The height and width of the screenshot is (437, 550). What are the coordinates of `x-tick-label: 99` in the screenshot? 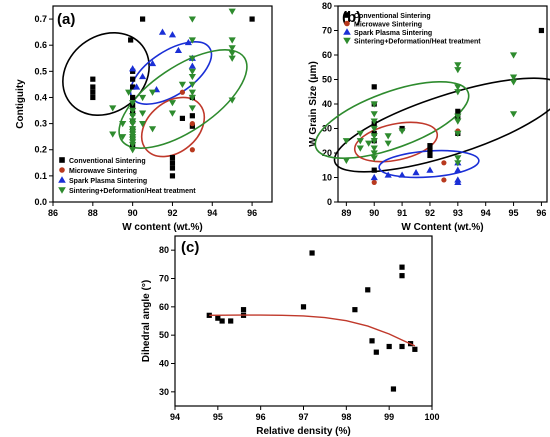 It's located at (389, 417).